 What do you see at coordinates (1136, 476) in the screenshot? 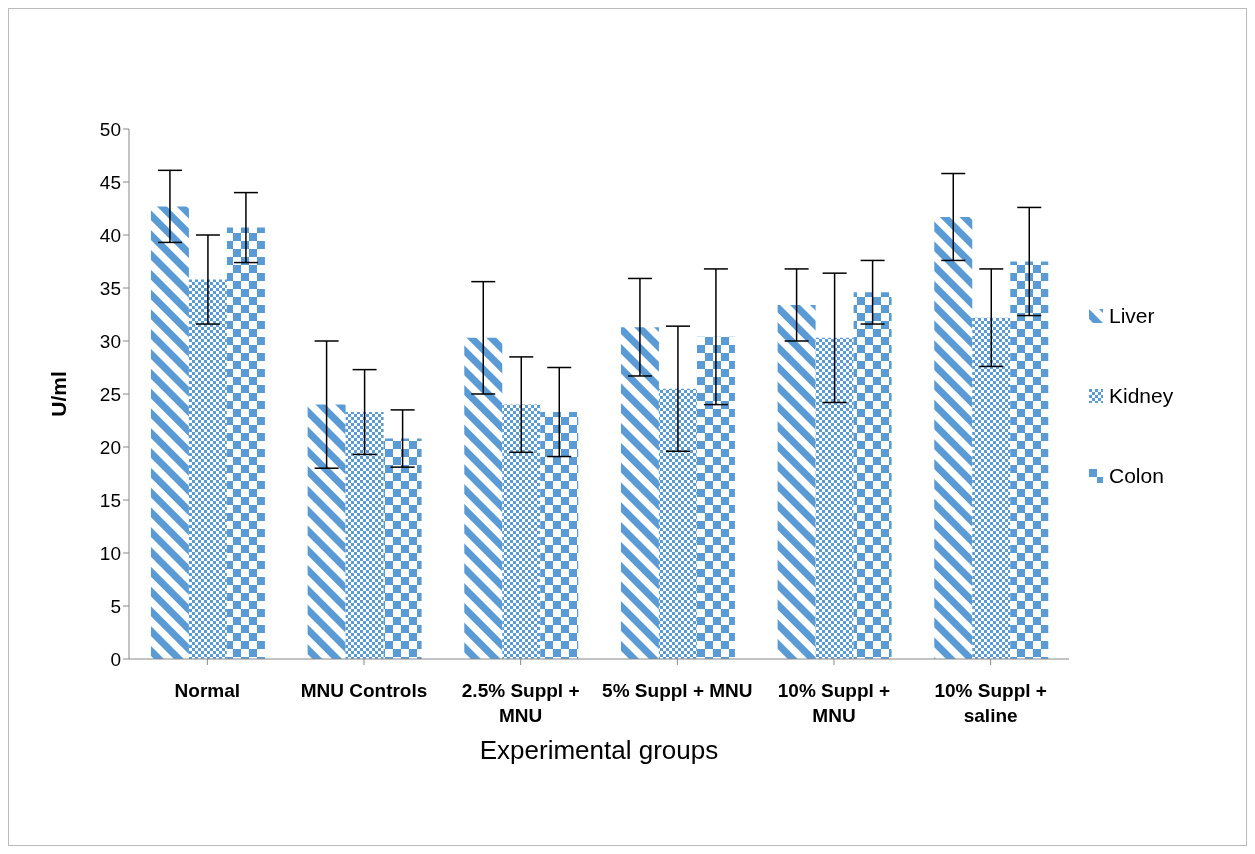
I see `legend-label: Colon` at bounding box center [1136, 476].